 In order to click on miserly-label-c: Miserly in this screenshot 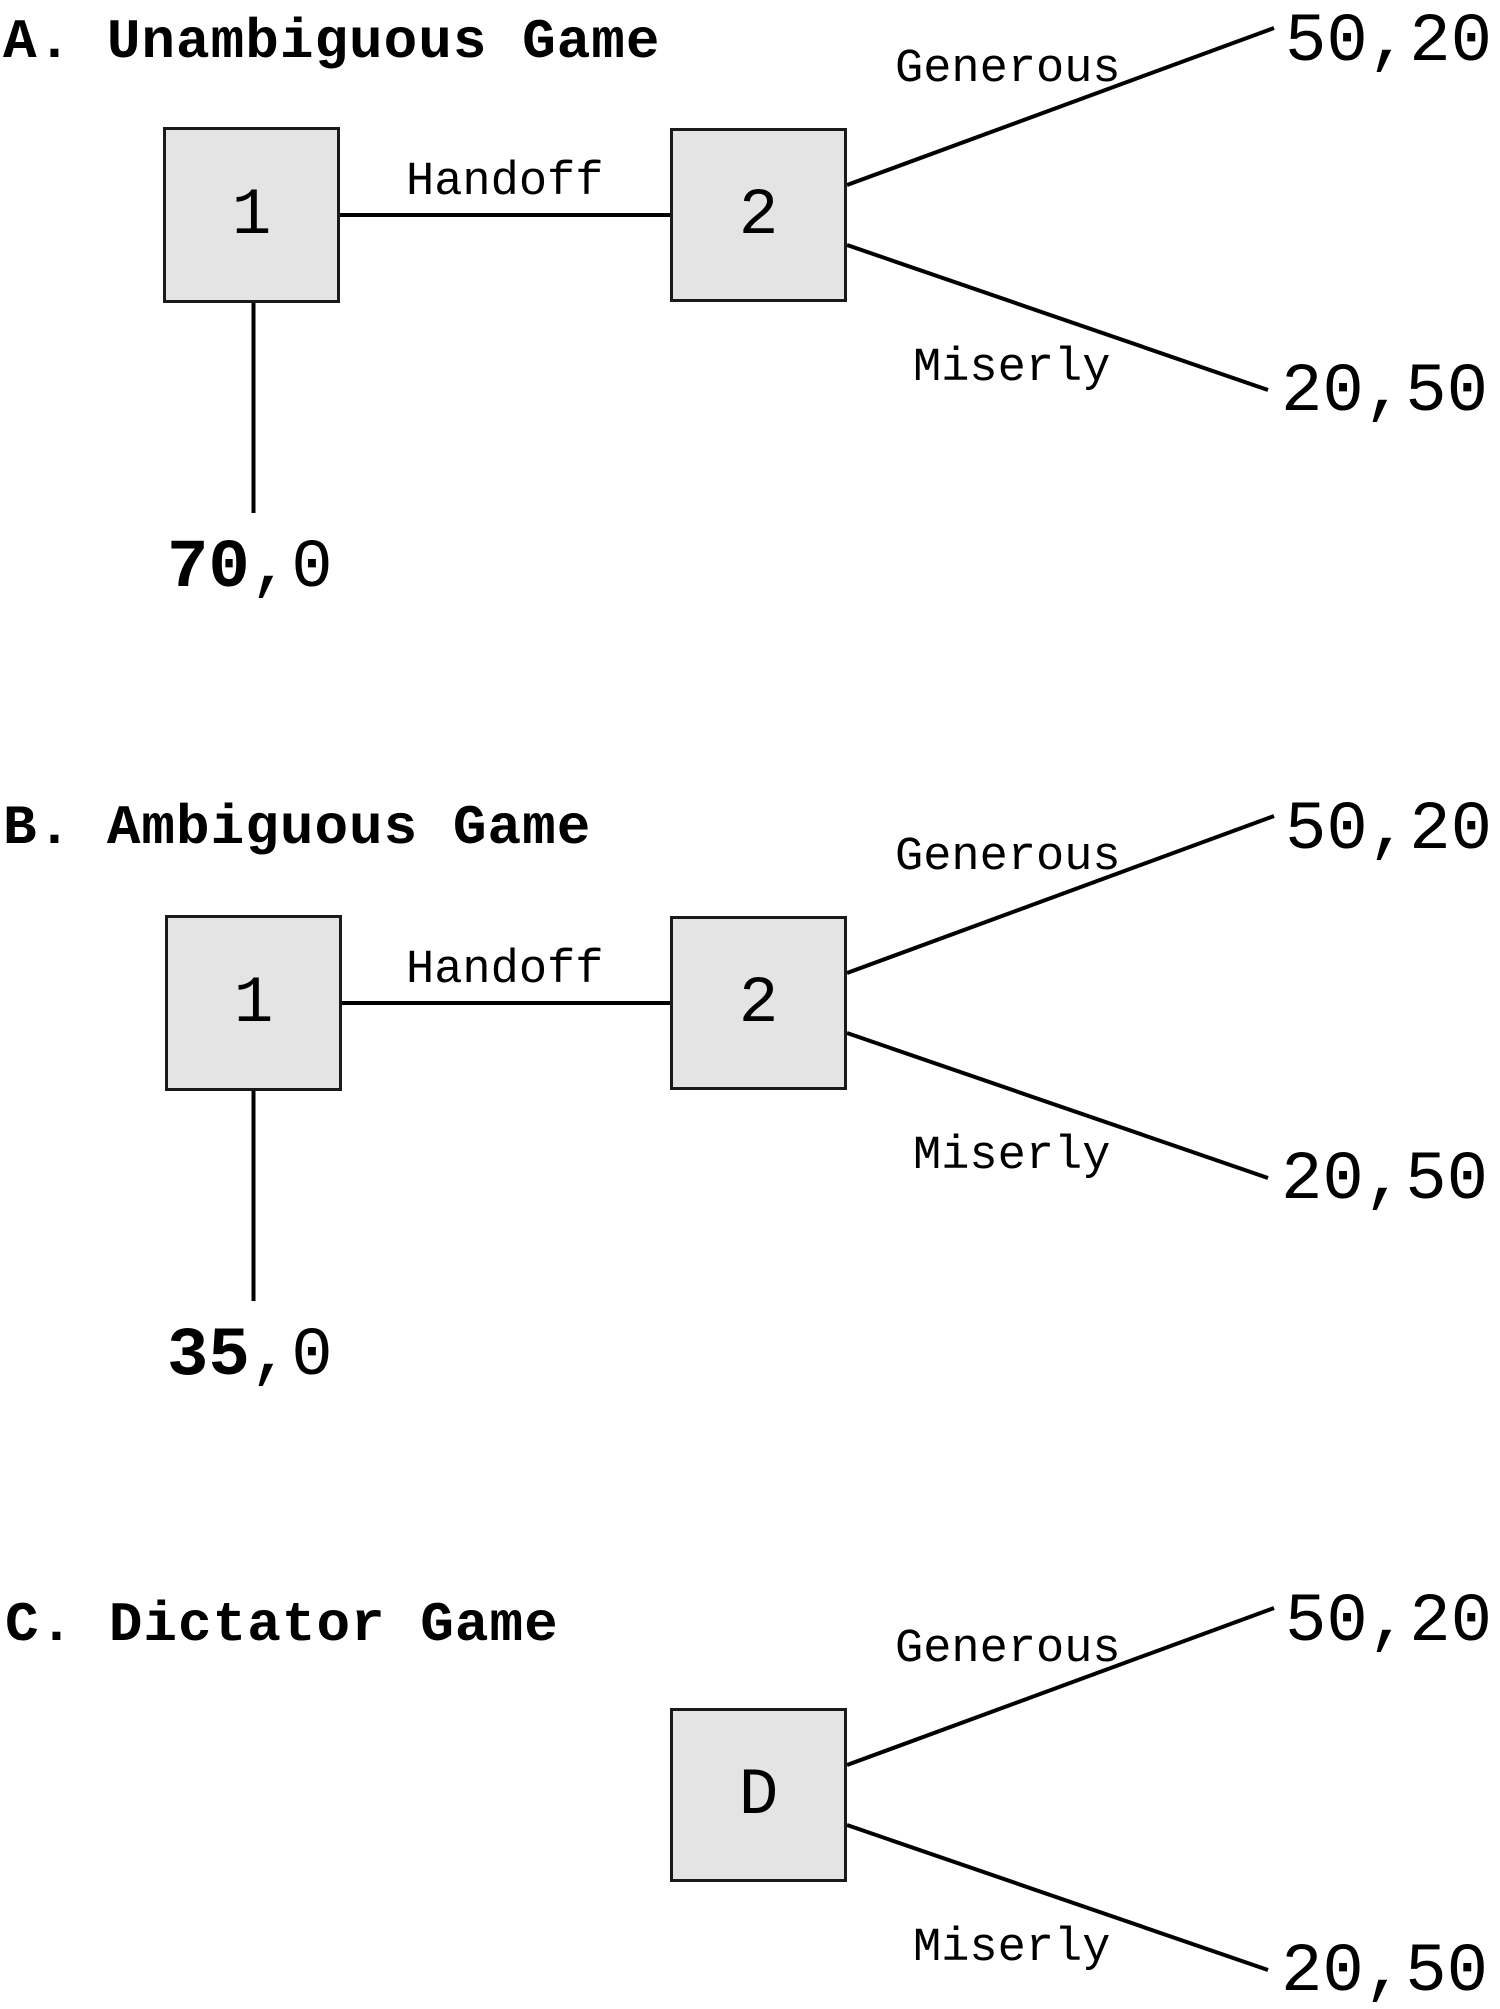, I will do `click(1012, 1948)`.